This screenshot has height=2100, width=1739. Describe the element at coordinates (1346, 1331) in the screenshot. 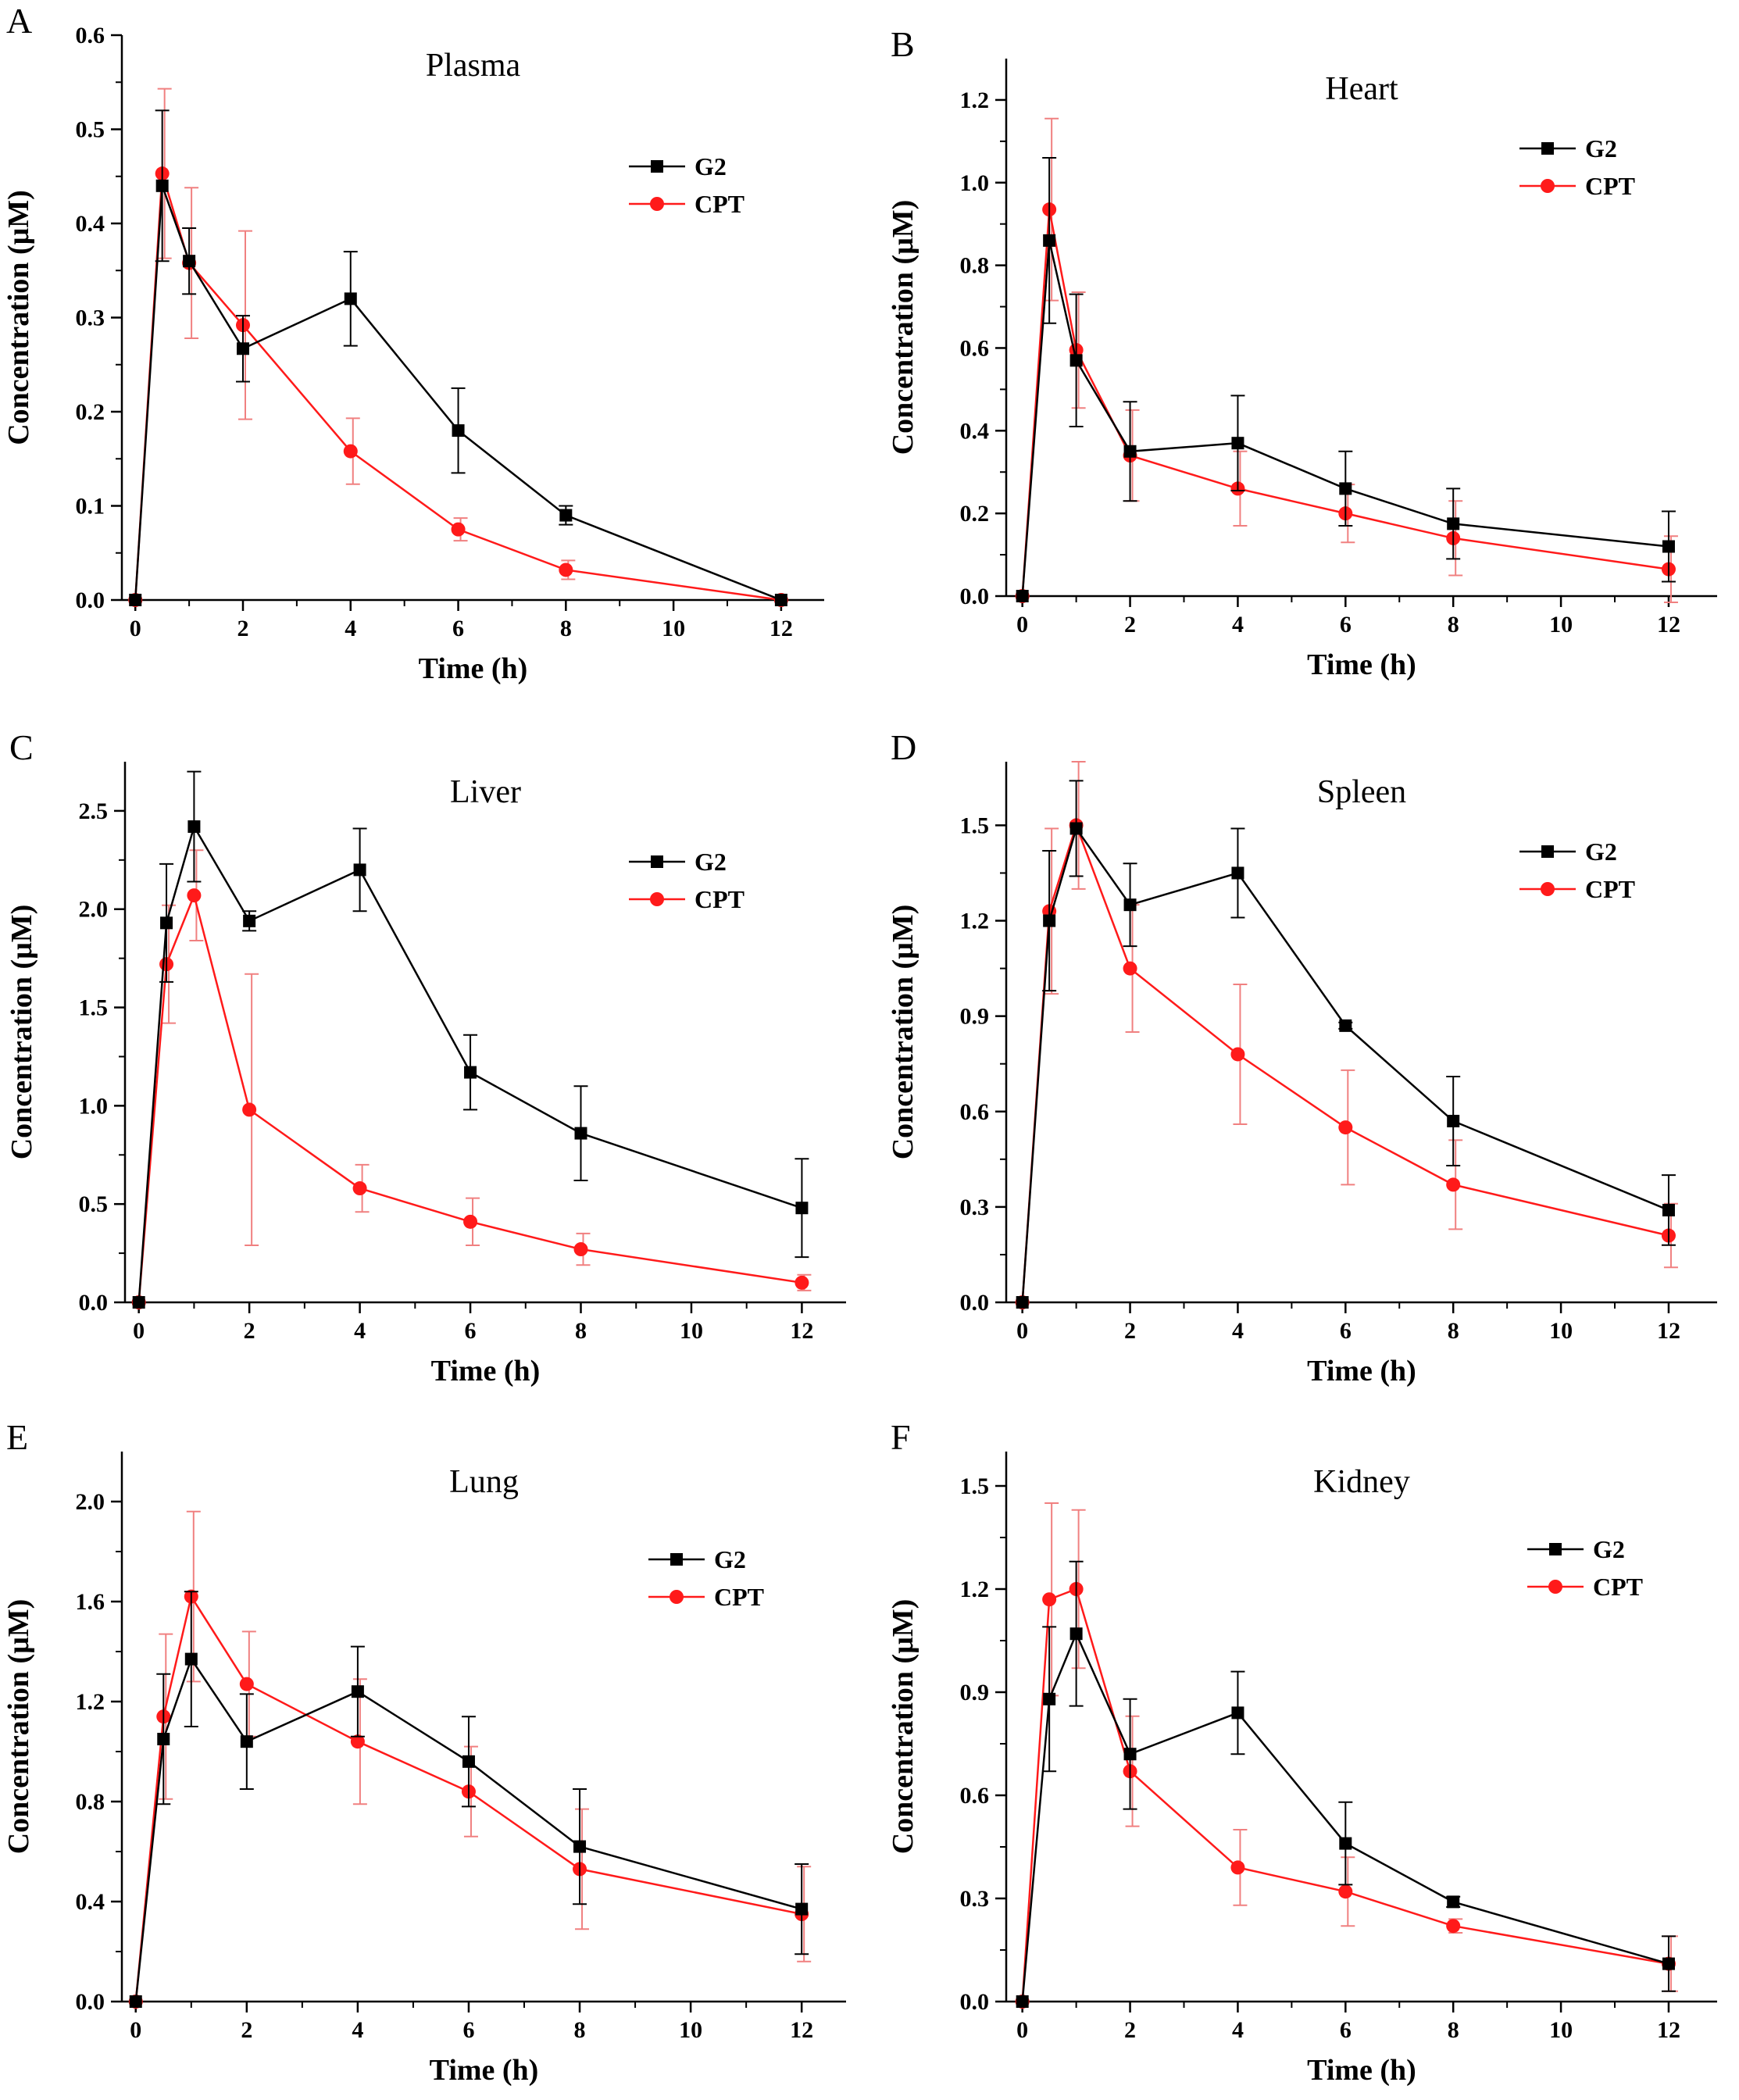

I see `x-tick-label: 6` at that location.